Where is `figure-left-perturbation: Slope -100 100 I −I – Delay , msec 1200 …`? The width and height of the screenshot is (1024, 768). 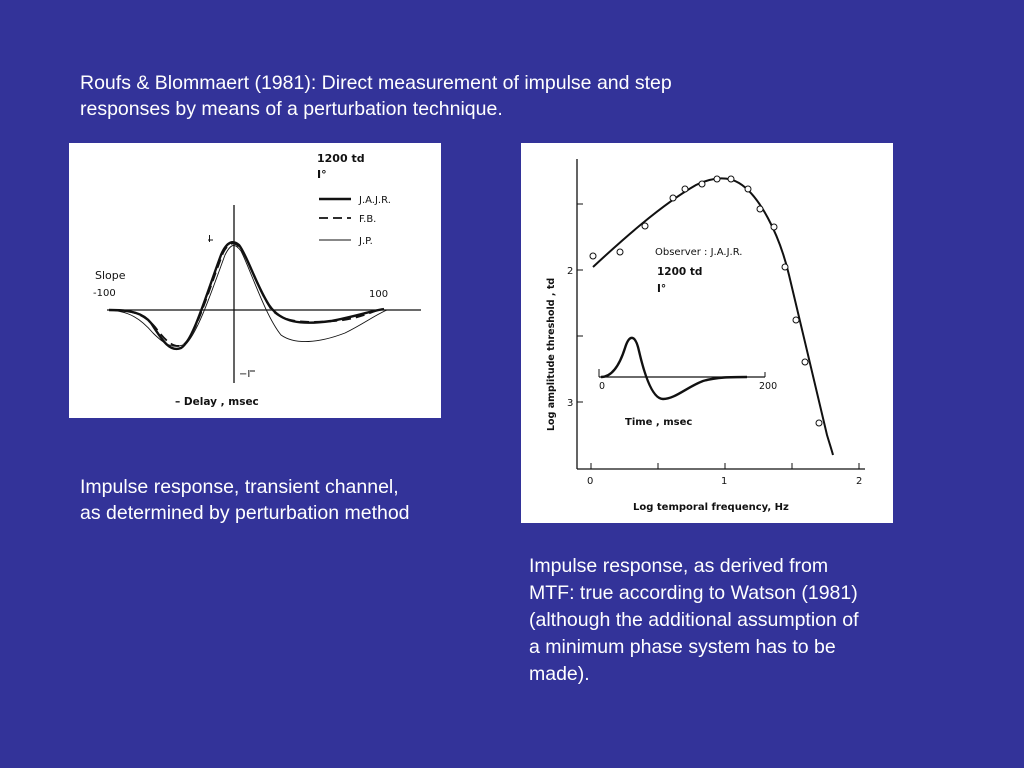 figure-left-perturbation: Slope -100 100 I −I – Delay , msec 1200 … is located at coordinates (255, 280).